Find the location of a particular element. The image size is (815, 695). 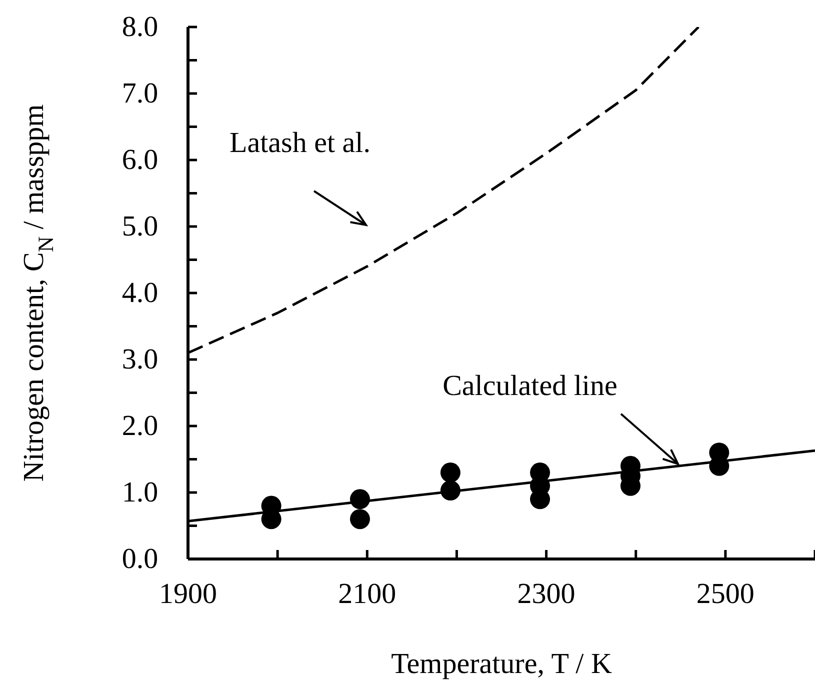

y-tick-label: 5.0 is located at coordinates (140, 226).